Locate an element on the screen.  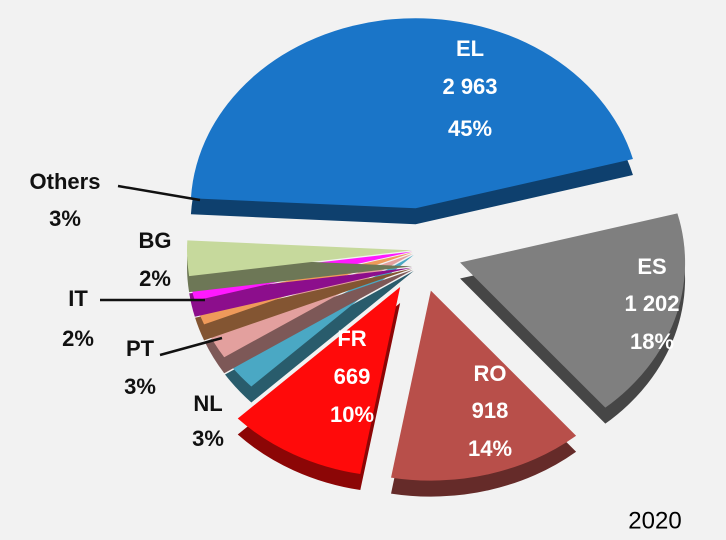
data-label: ES is located at coordinates (651, 266).